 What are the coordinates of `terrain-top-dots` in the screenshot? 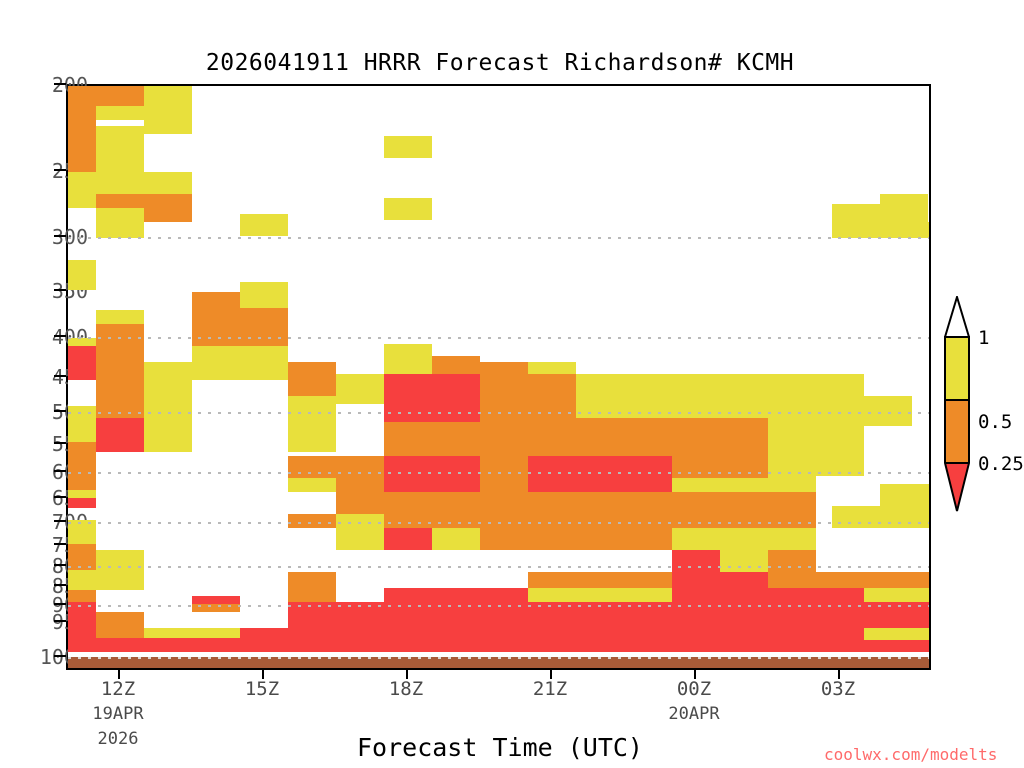 It's located at (498, 658).